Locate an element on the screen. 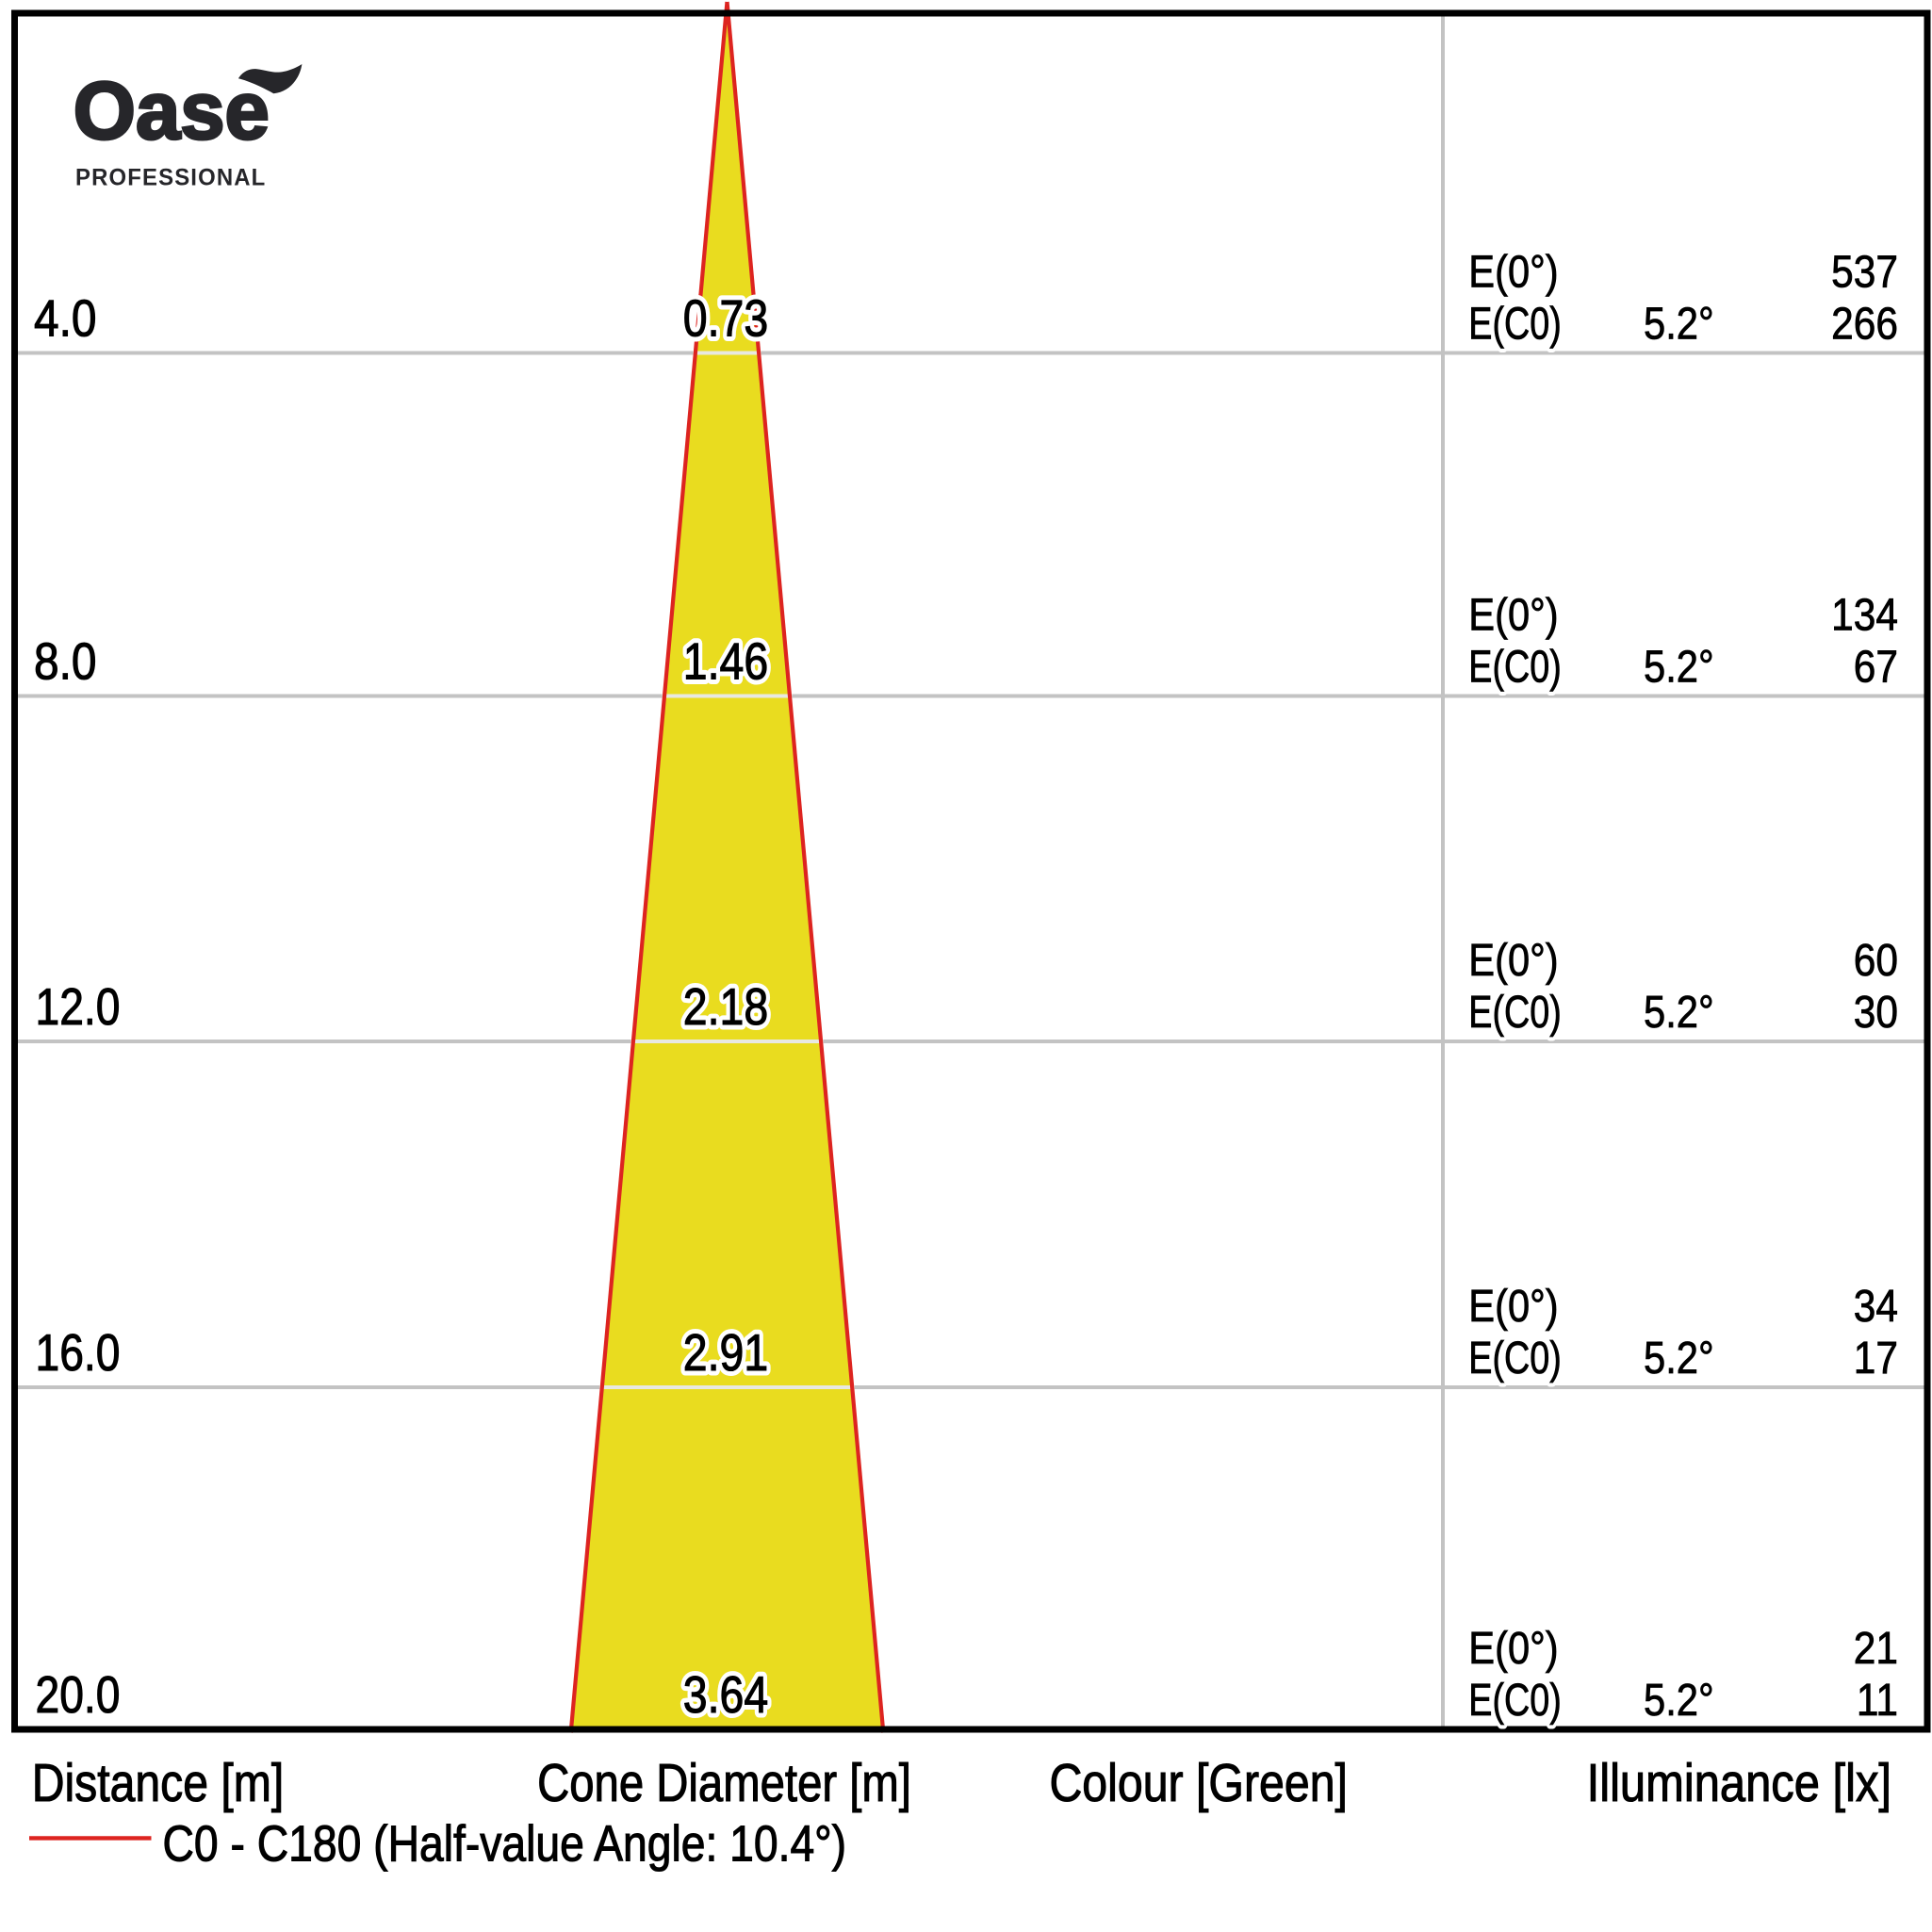 The height and width of the screenshot is (1932, 1932). svg-text: 2.91 is located at coordinates (725, 1352).